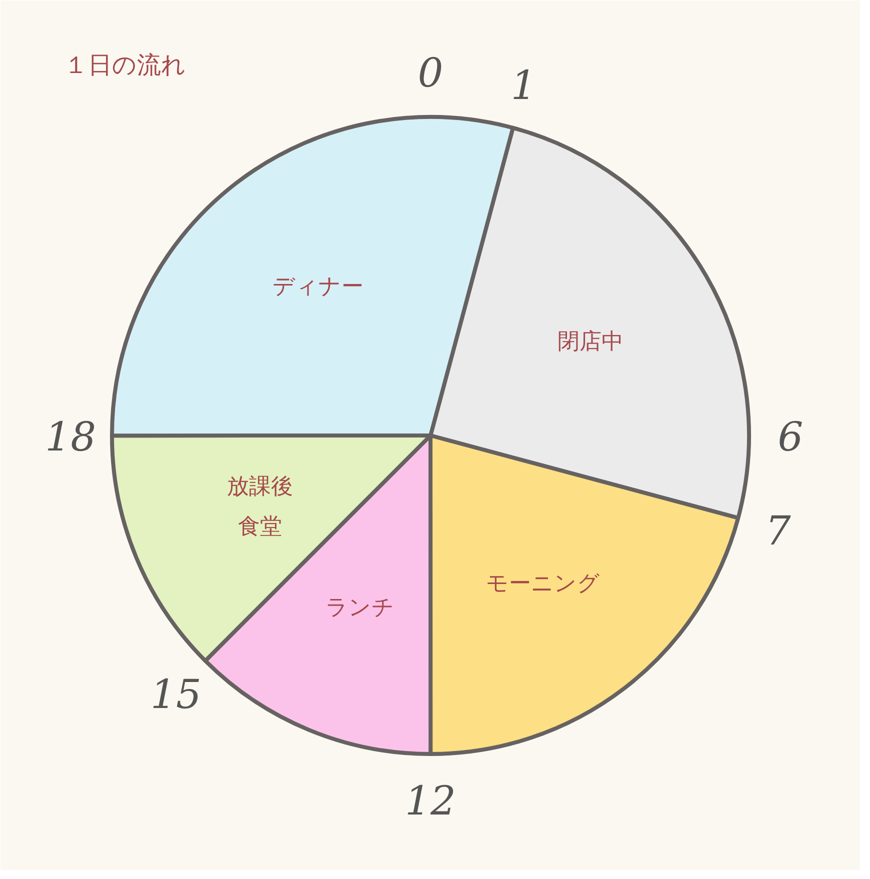 The width and height of the screenshot is (870, 879). Describe the element at coordinates (318, 287) in the screenshot. I see `slice-label: ディナー` at that location.